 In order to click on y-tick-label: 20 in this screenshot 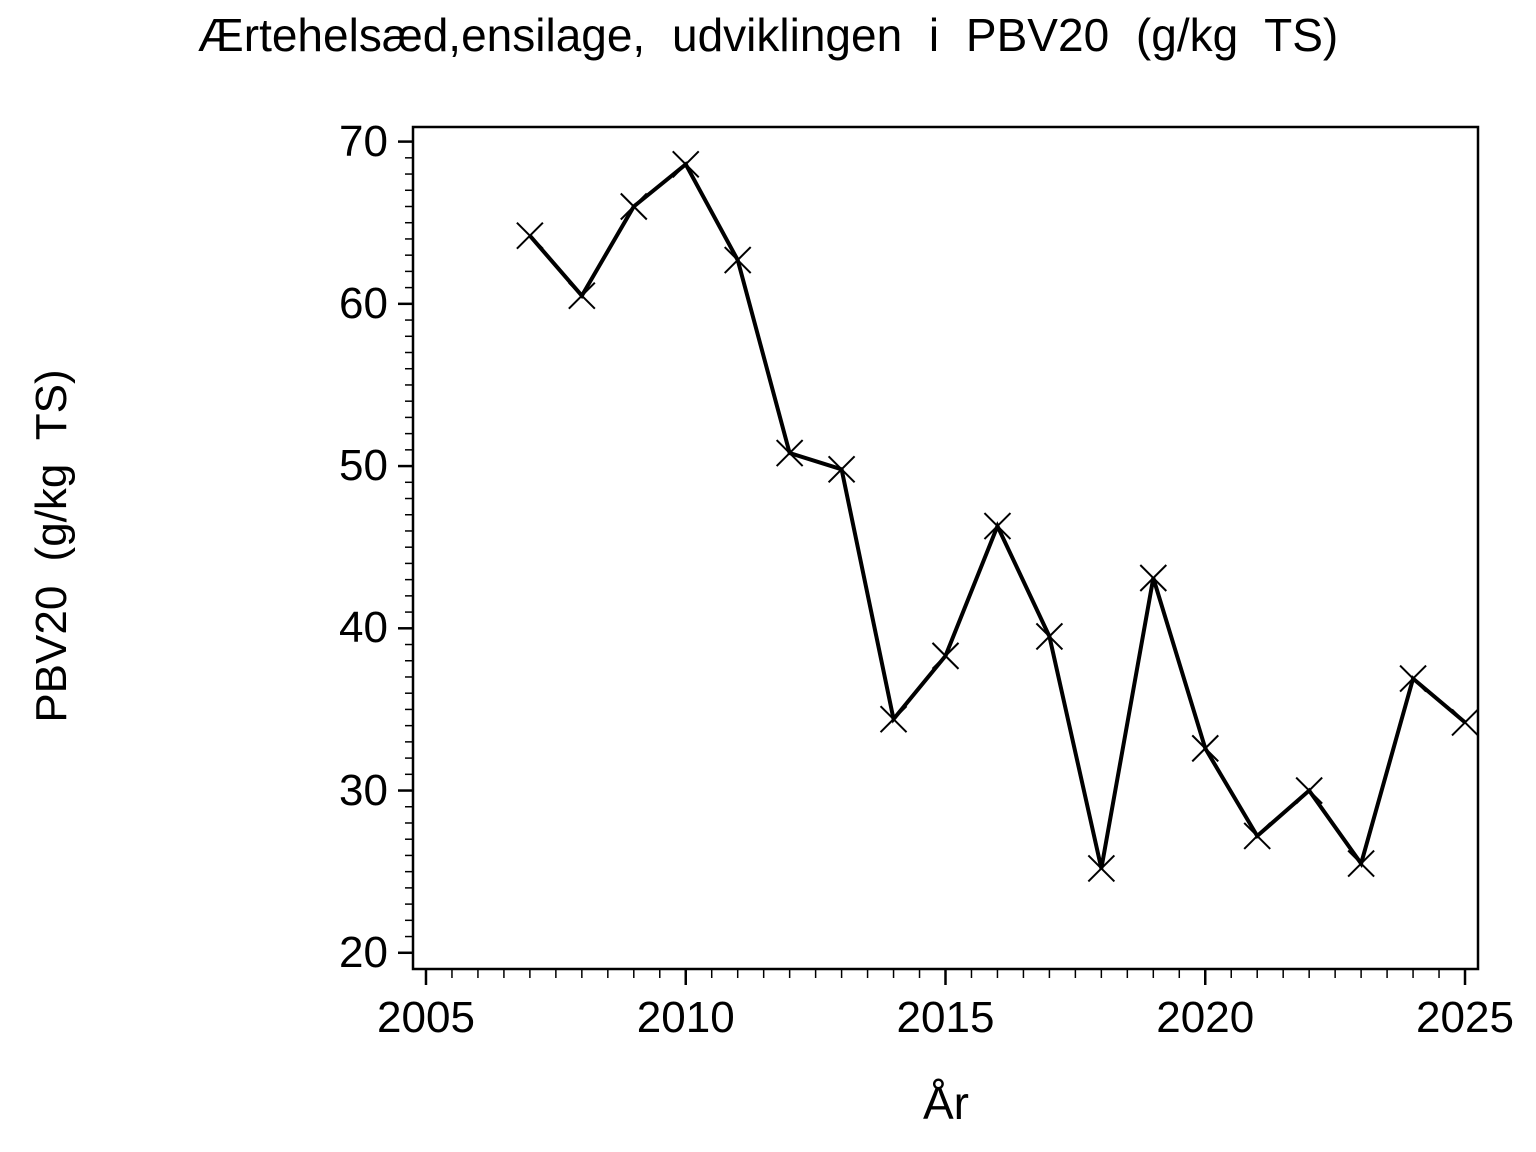, I will do `click(363, 952)`.